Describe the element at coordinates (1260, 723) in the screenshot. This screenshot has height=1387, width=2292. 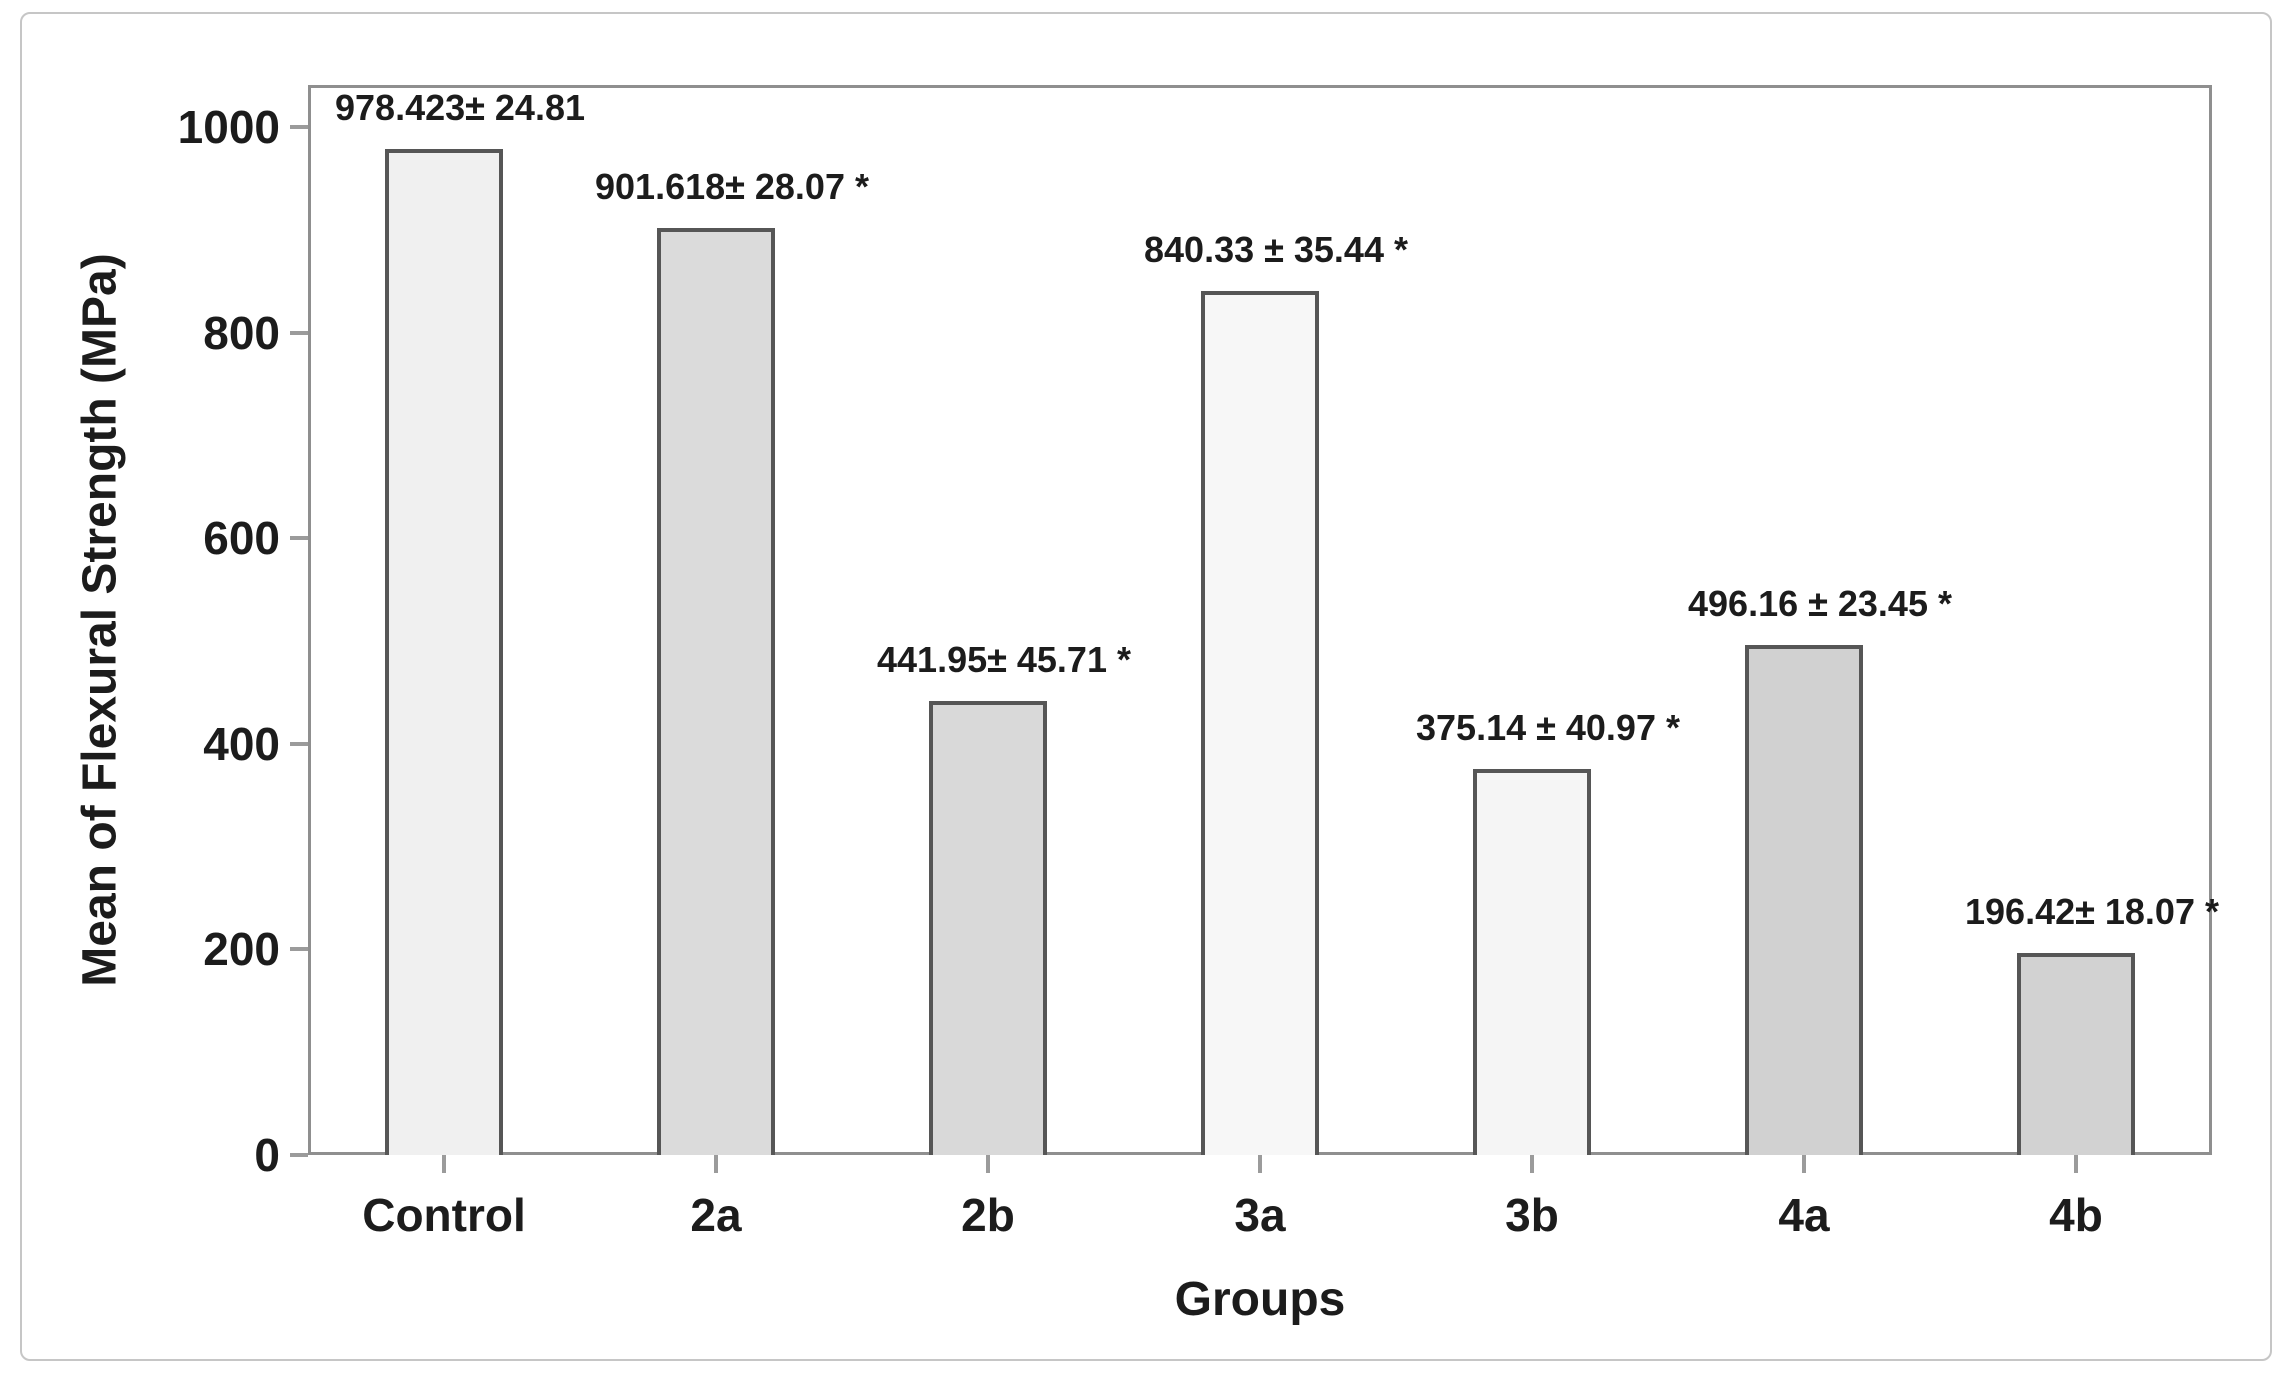
I see `bar-3a` at that location.